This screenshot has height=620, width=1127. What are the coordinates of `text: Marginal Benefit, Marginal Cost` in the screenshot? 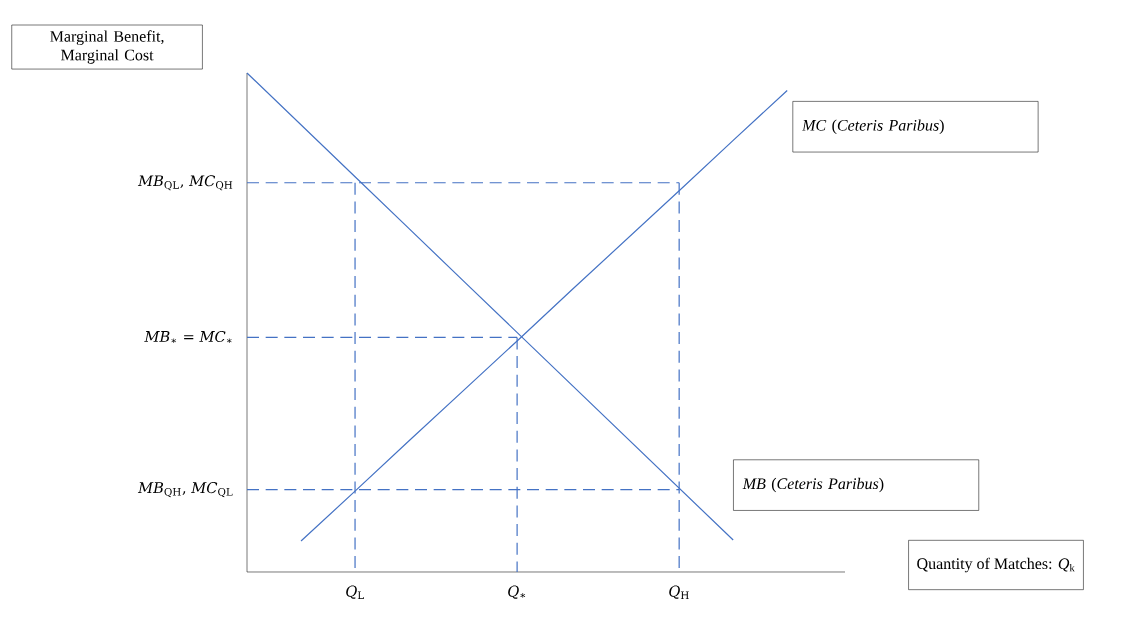 It's located at (107, 47).